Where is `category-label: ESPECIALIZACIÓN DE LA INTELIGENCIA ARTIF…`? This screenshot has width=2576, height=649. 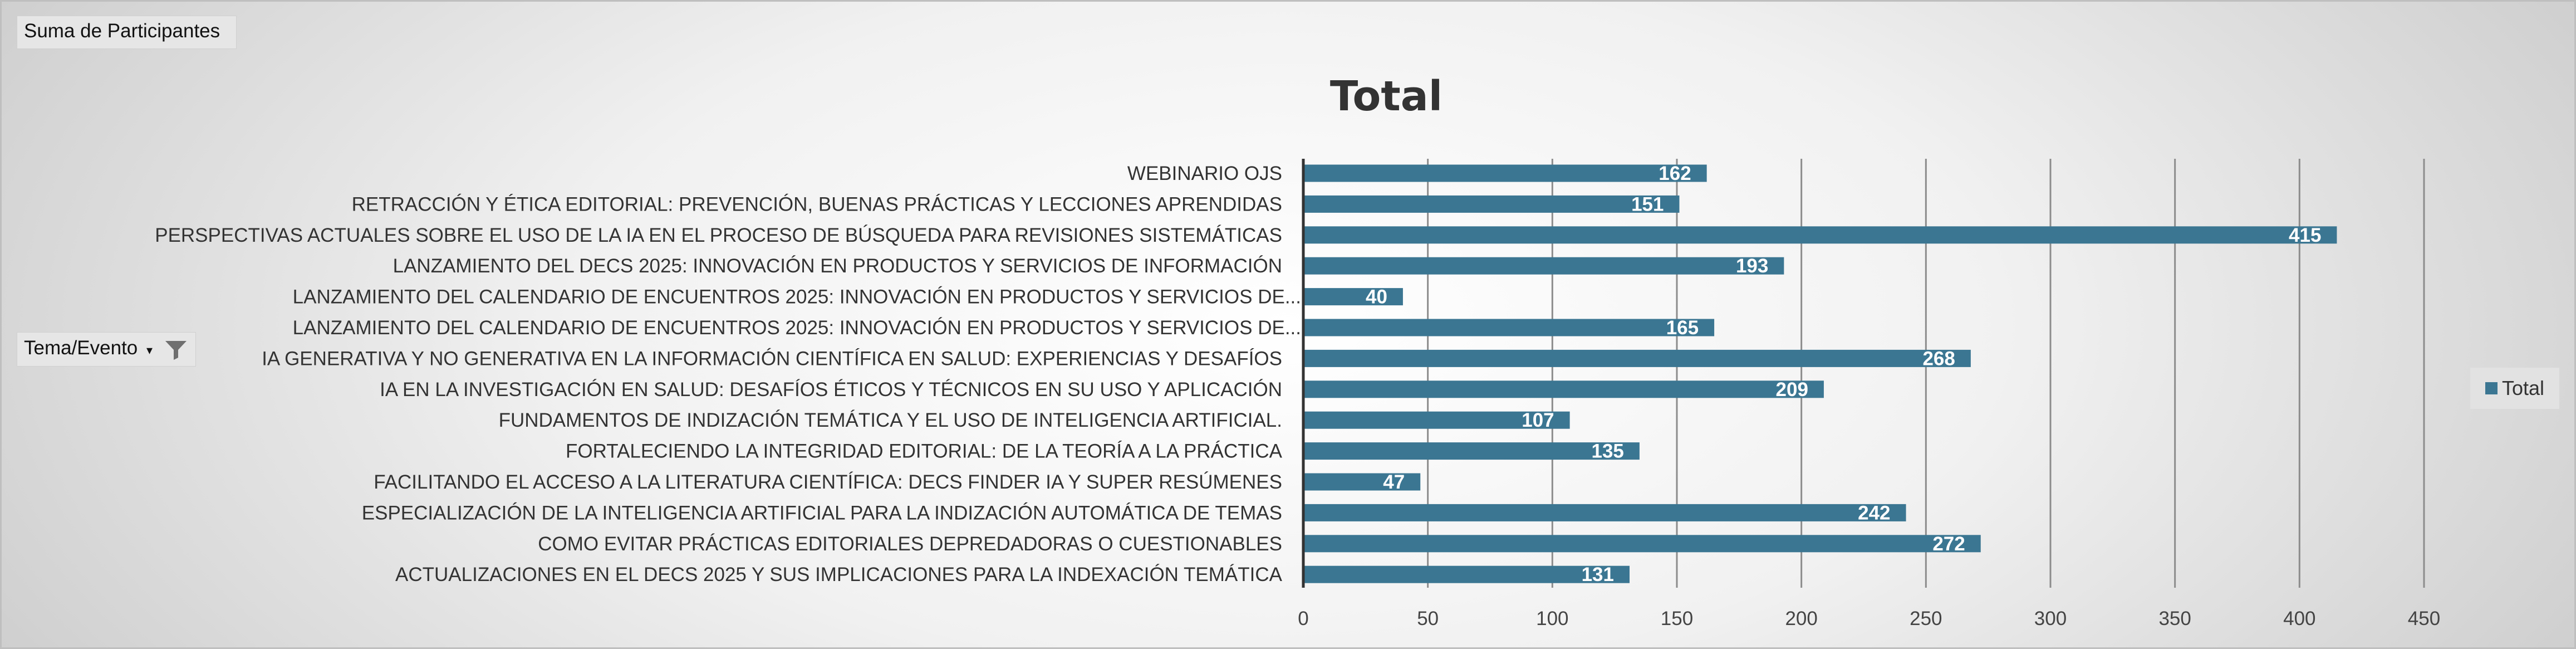
category-label: ESPECIALIZACIÓN DE LA INTELIGENCIA ARTIF… is located at coordinates (822, 513).